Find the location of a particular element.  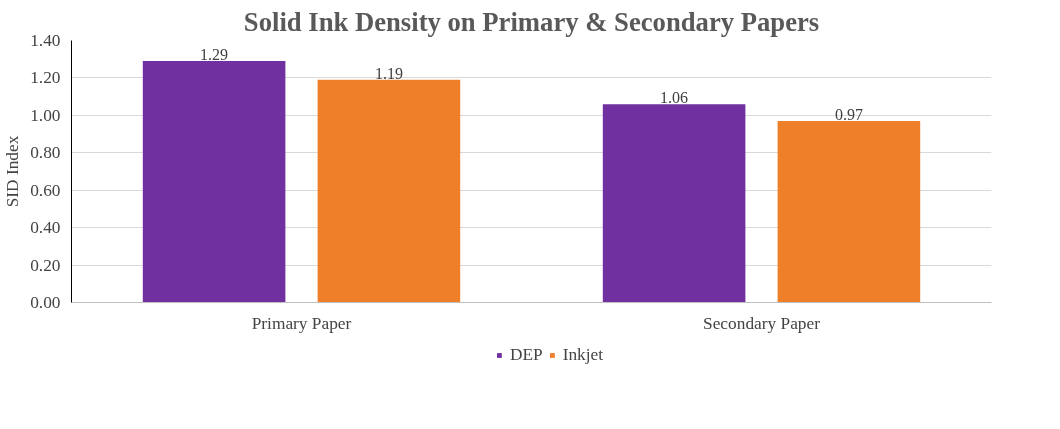

data-label: 1.06 is located at coordinates (674, 98).